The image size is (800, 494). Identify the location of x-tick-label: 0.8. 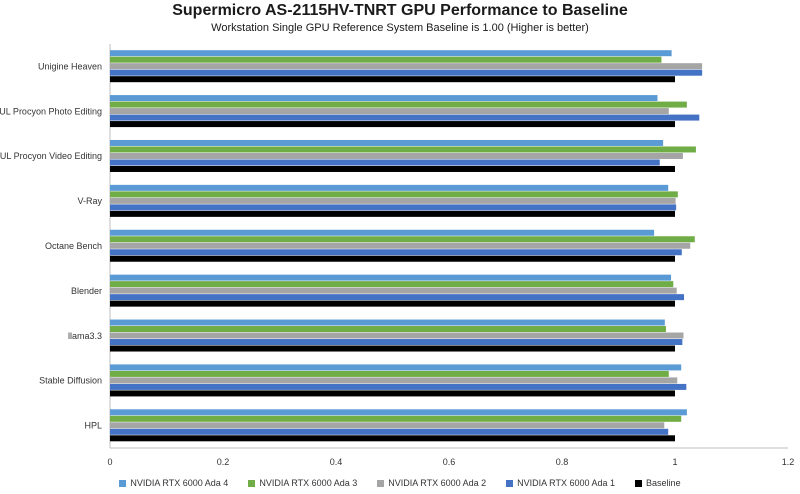
(562, 462).